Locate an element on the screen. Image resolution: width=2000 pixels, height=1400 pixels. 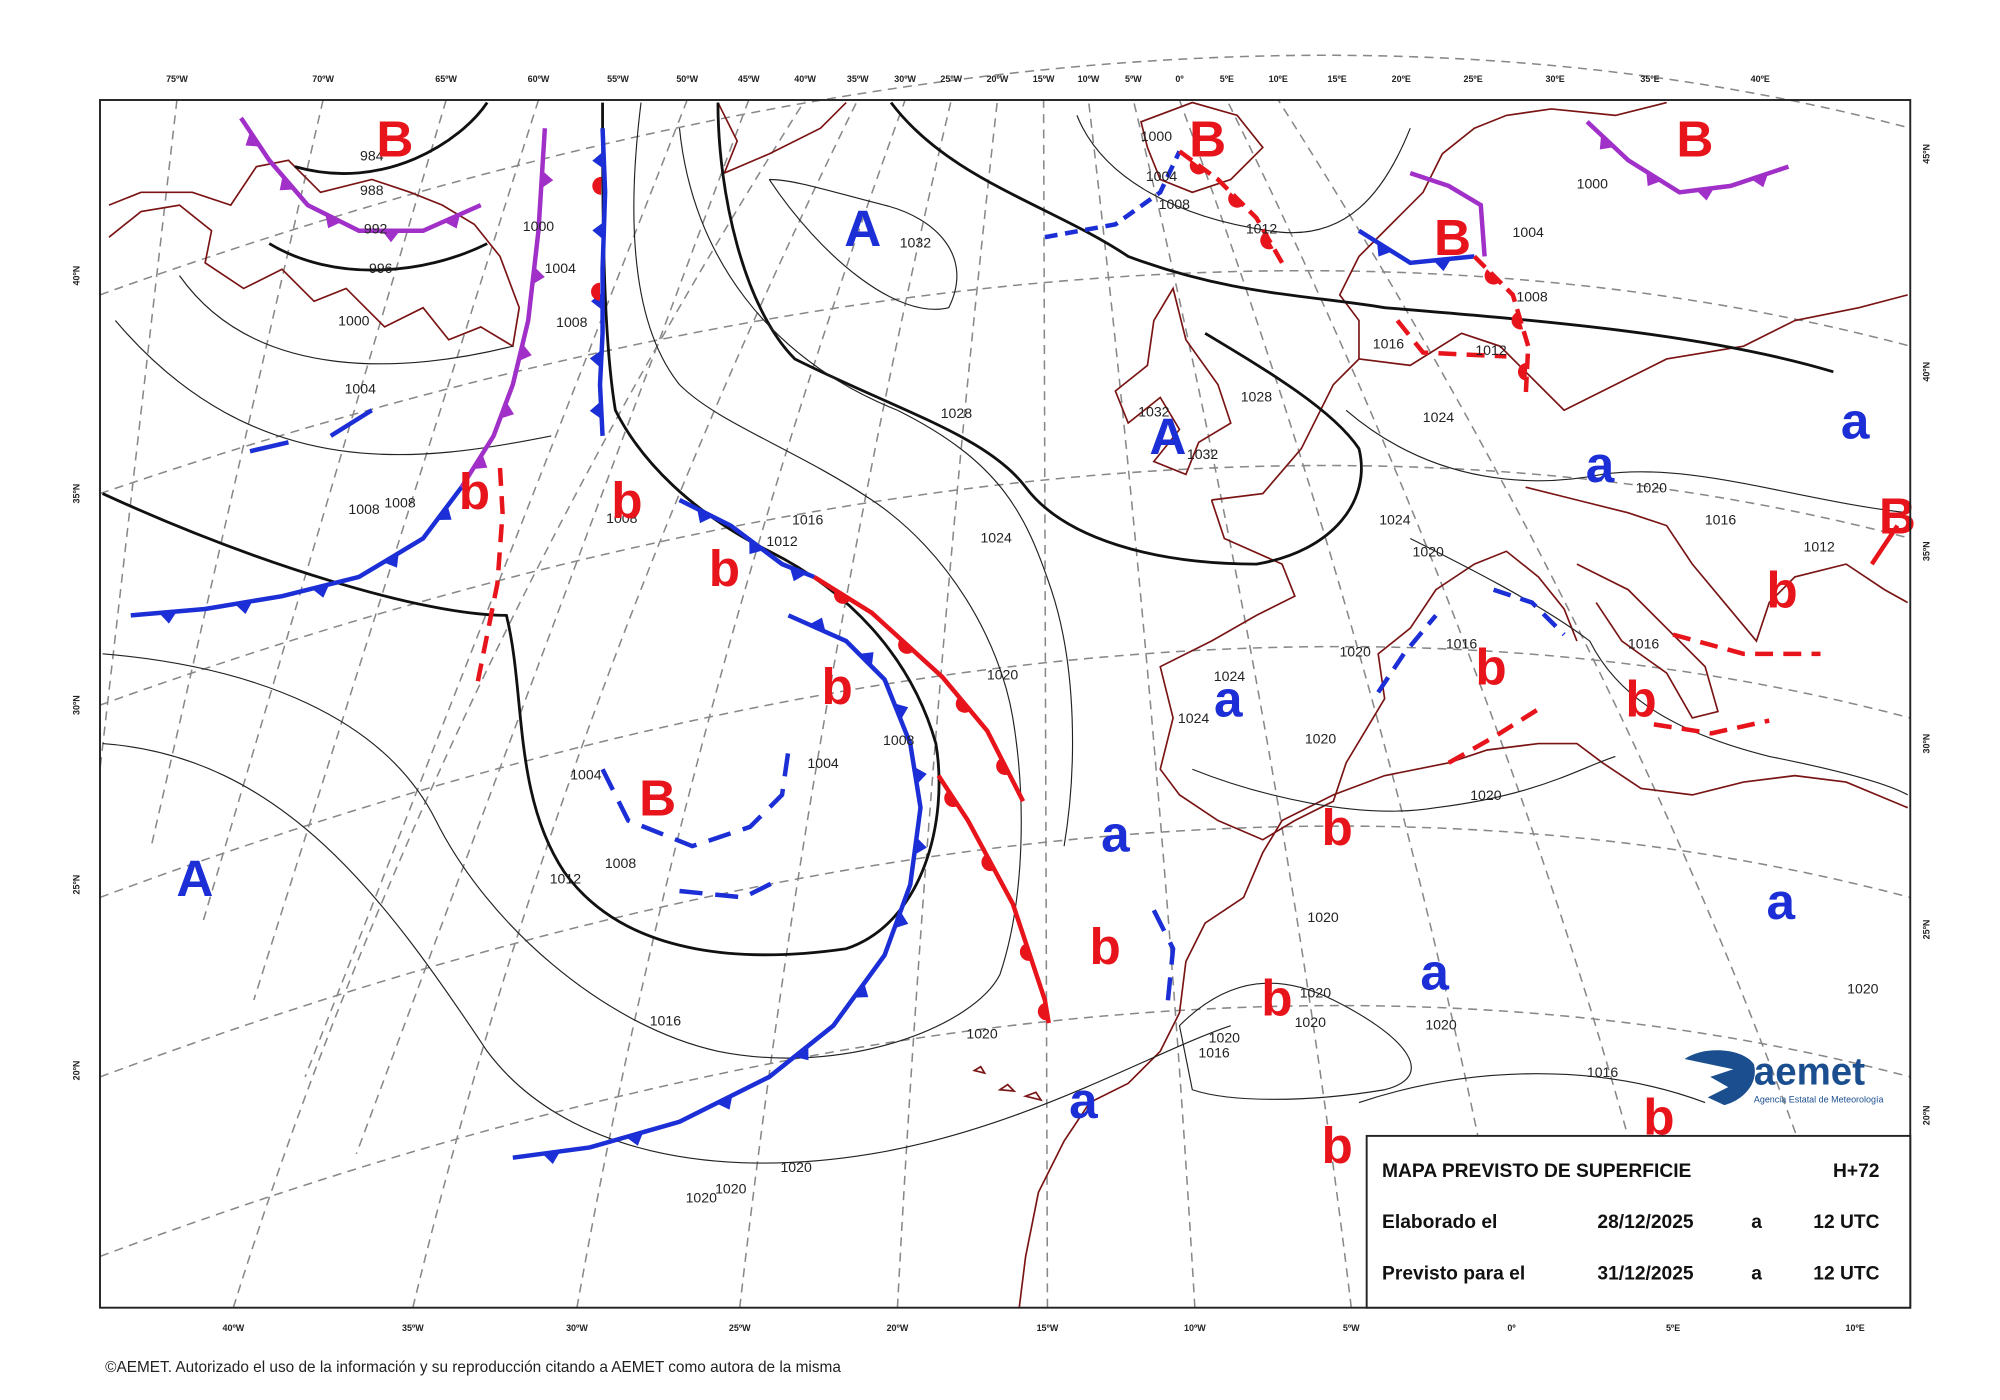
top-longitude: 40ºE is located at coordinates (1760, 79).